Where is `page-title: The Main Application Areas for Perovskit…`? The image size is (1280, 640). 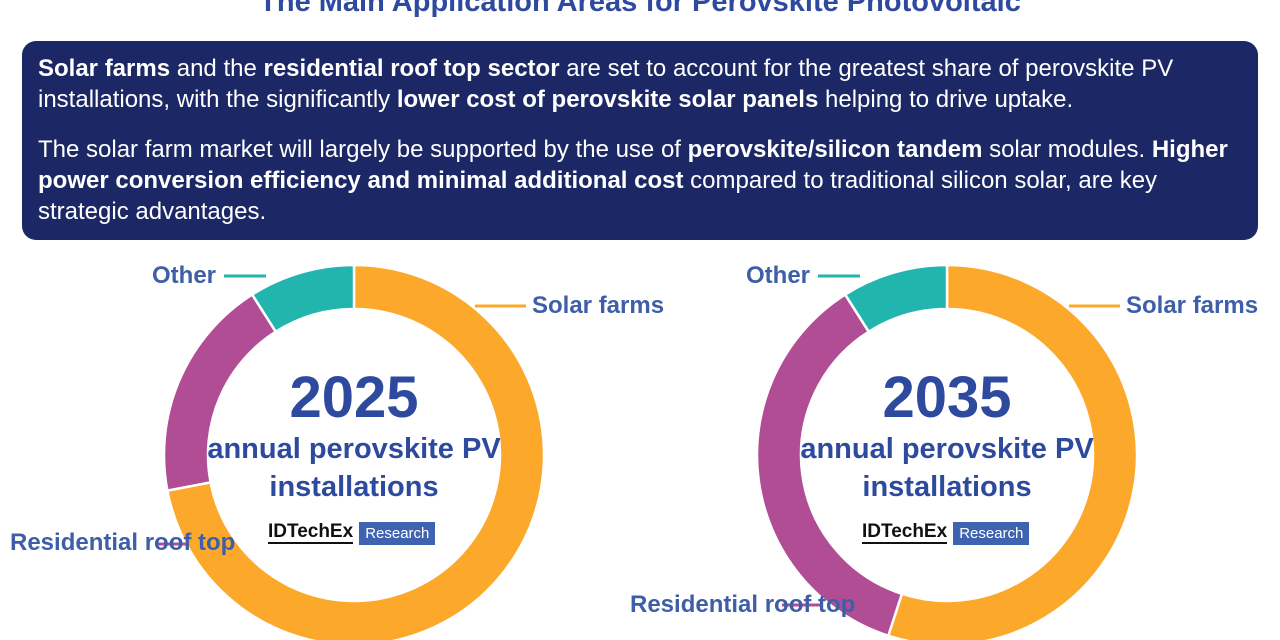
page-title: The Main Application Areas for Perovskit… is located at coordinates (640, 9).